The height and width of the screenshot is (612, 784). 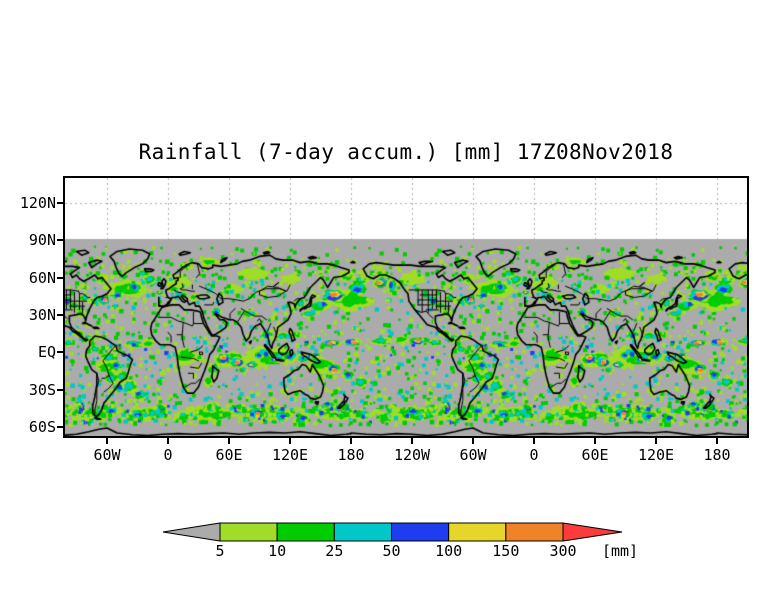 What do you see at coordinates (191, 532) in the screenshot?
I see `colorbar-arrow-low` at bounding box center [191, 532].